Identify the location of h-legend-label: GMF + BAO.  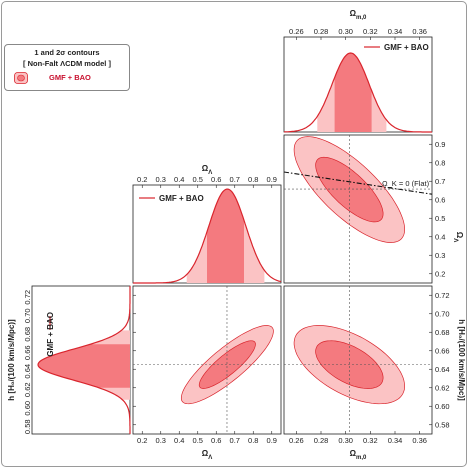
(50, 334).